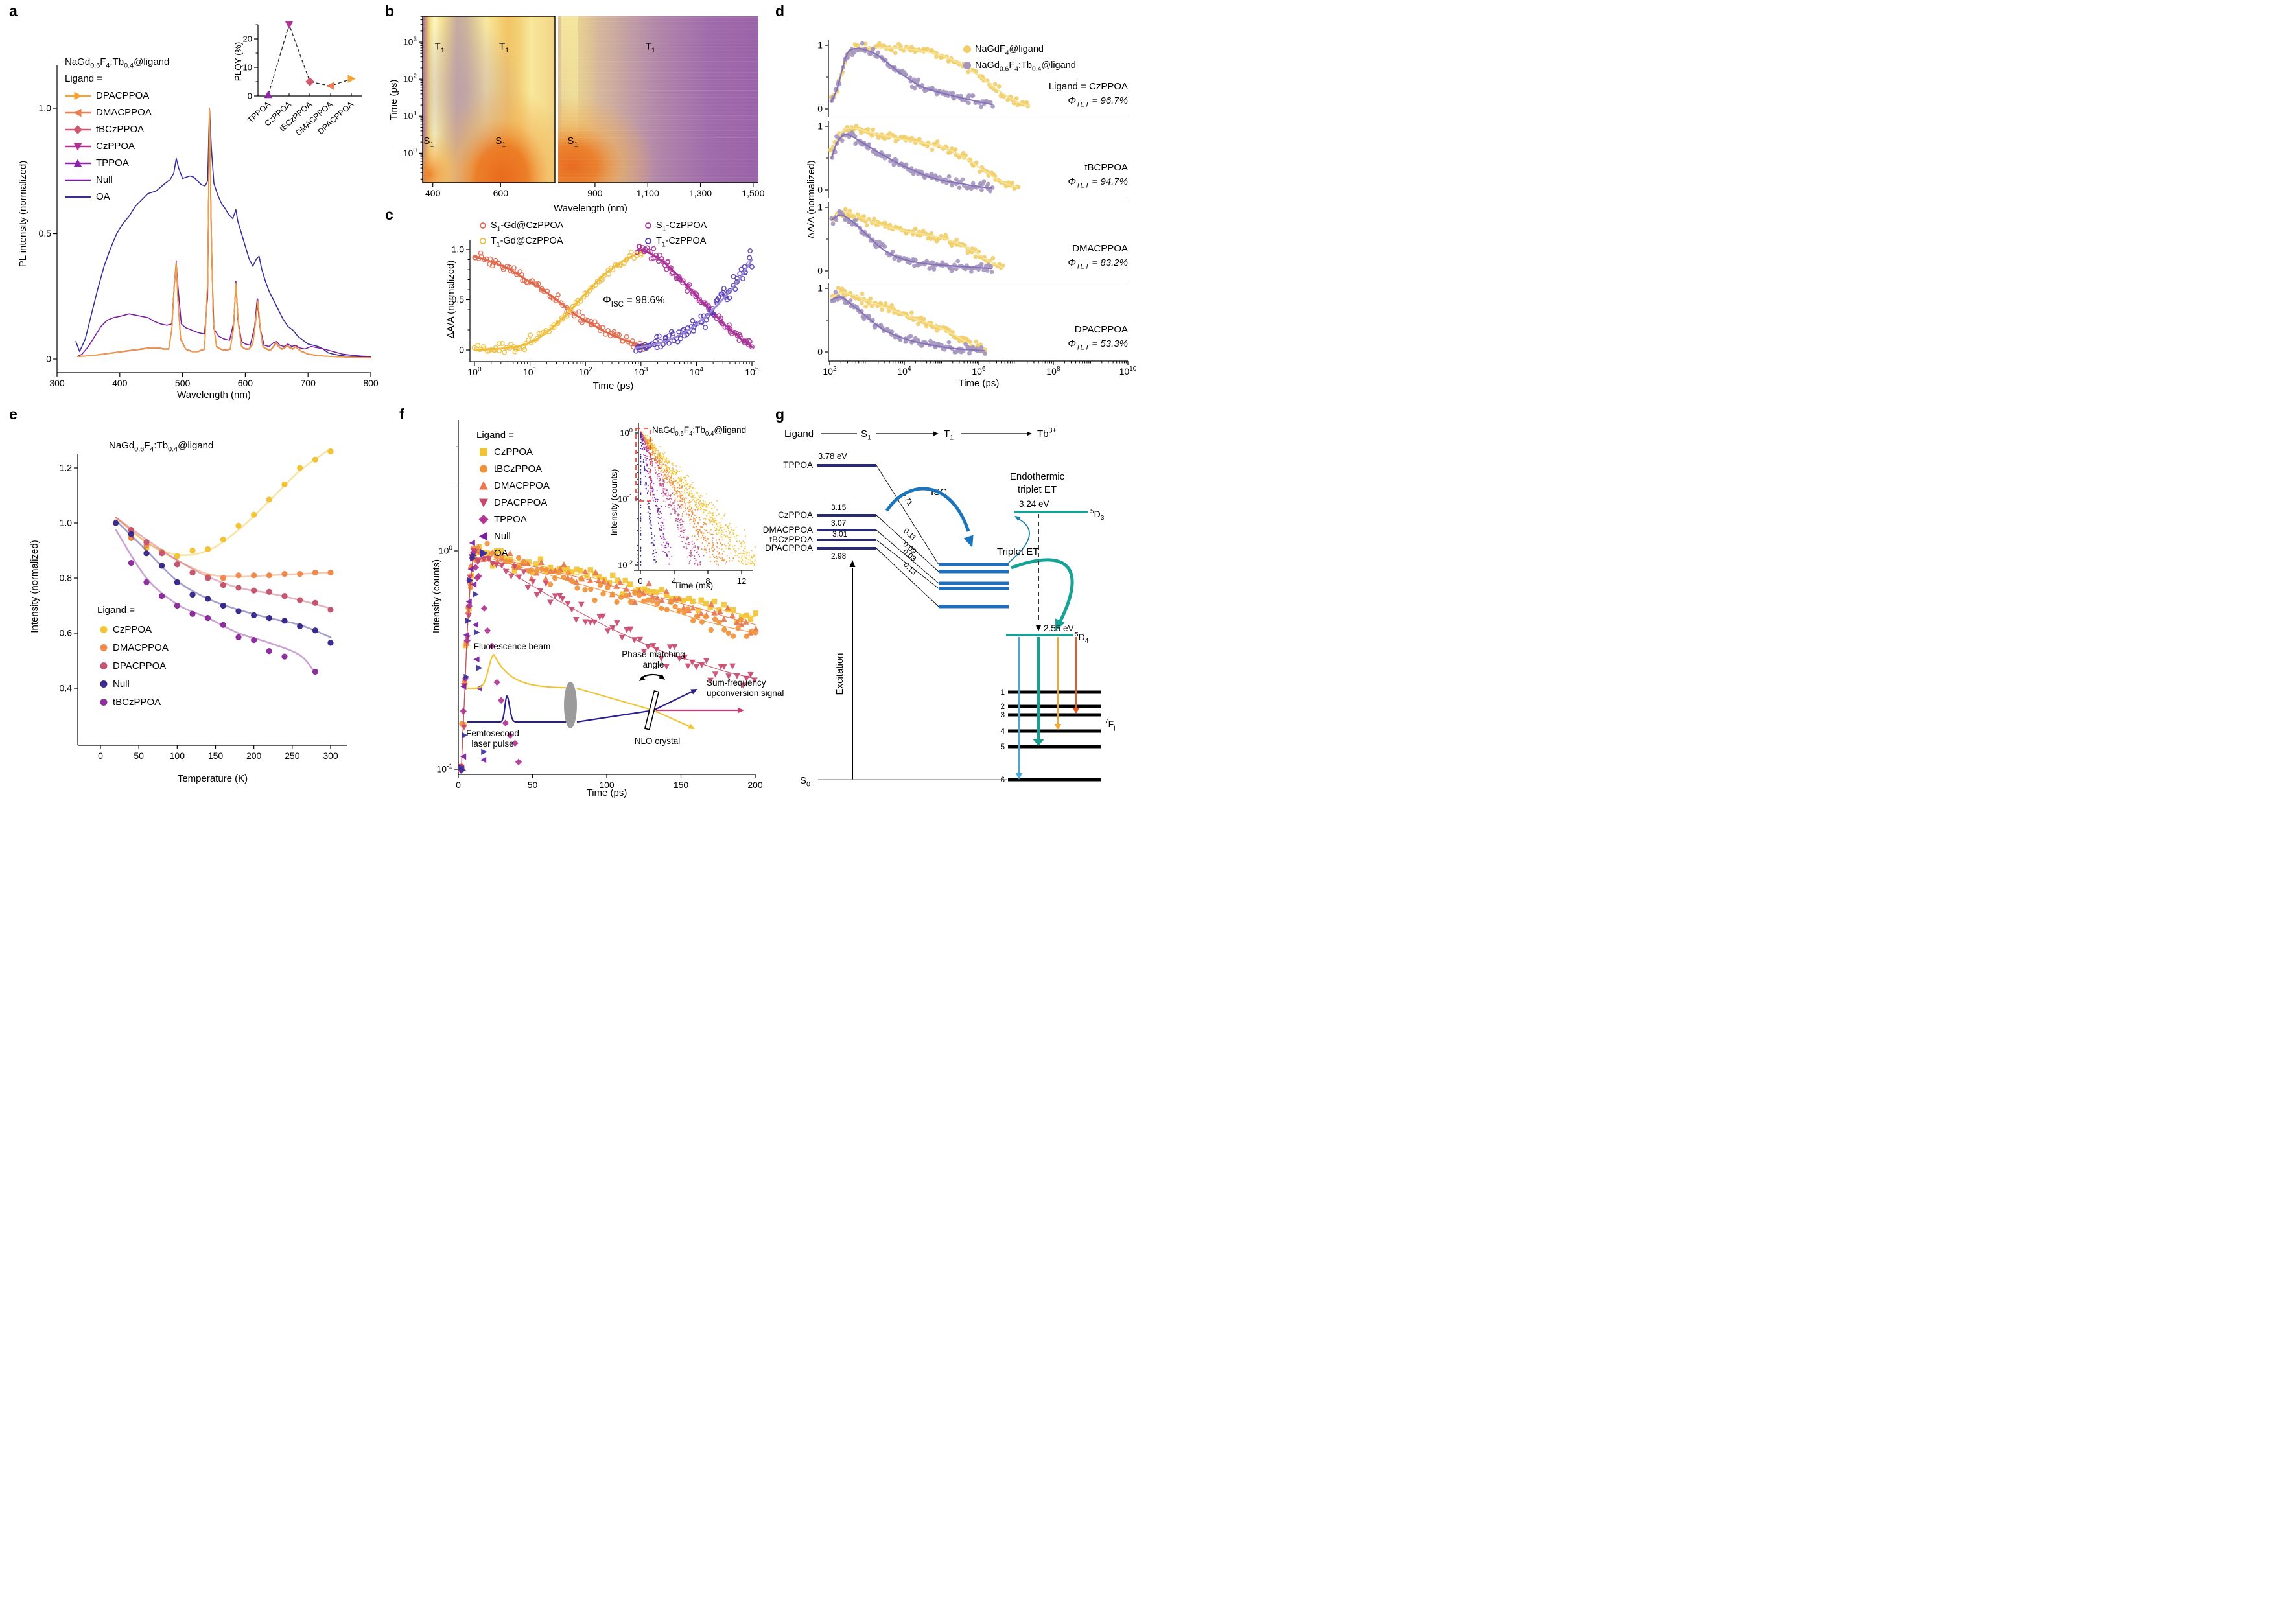  I want to click on e-legend-item: DMACPPOA, so click(141, 647).